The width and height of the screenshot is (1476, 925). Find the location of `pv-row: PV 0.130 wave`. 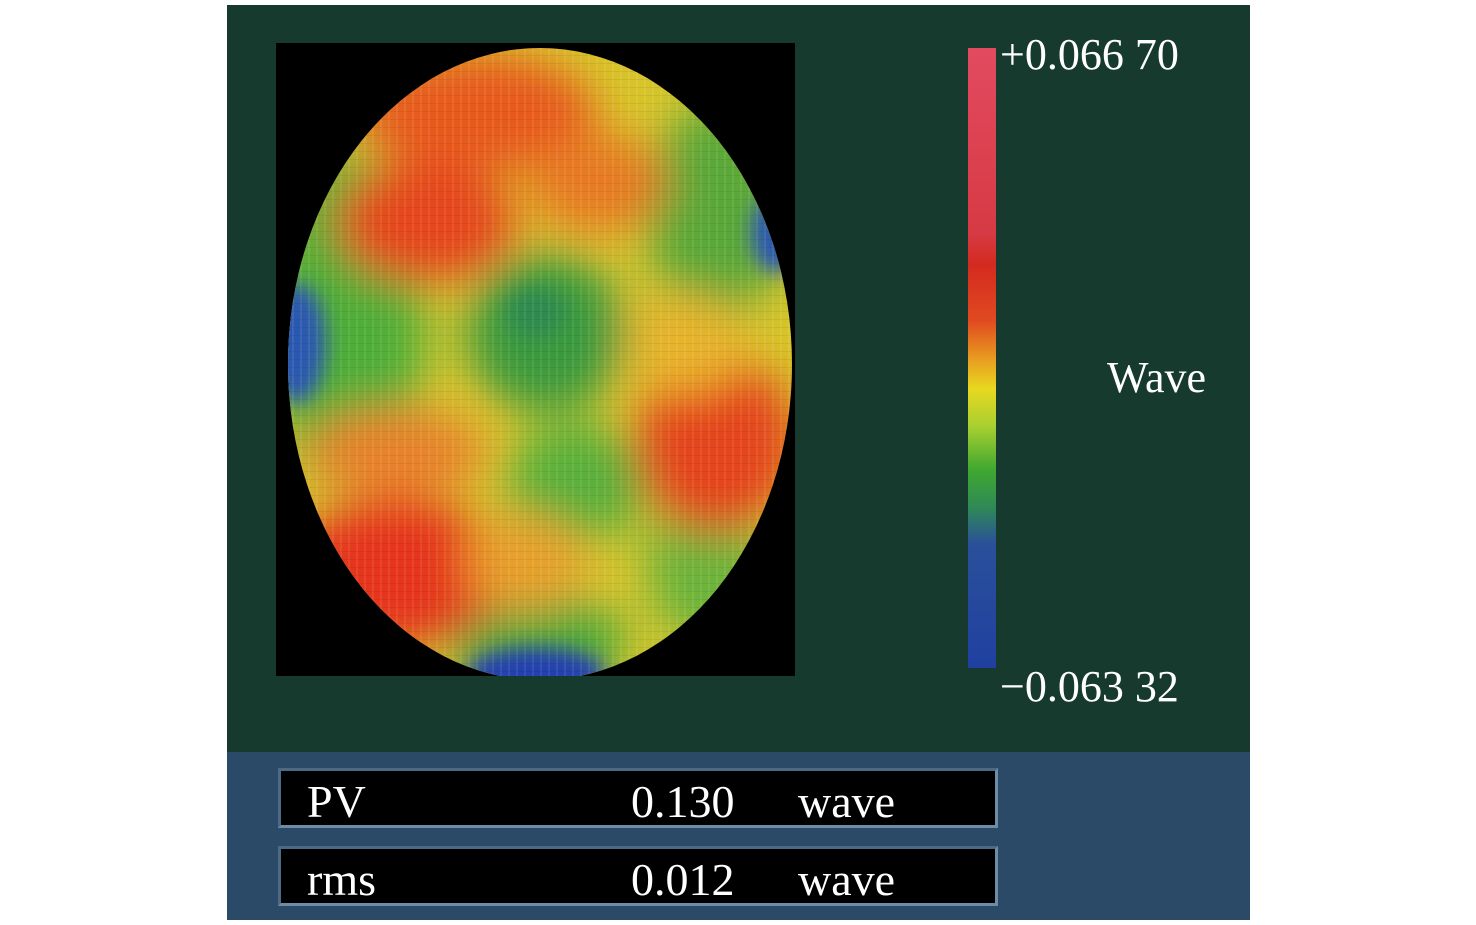

pv-row: PV 0.130 wave is located at coordinates (638, 798).